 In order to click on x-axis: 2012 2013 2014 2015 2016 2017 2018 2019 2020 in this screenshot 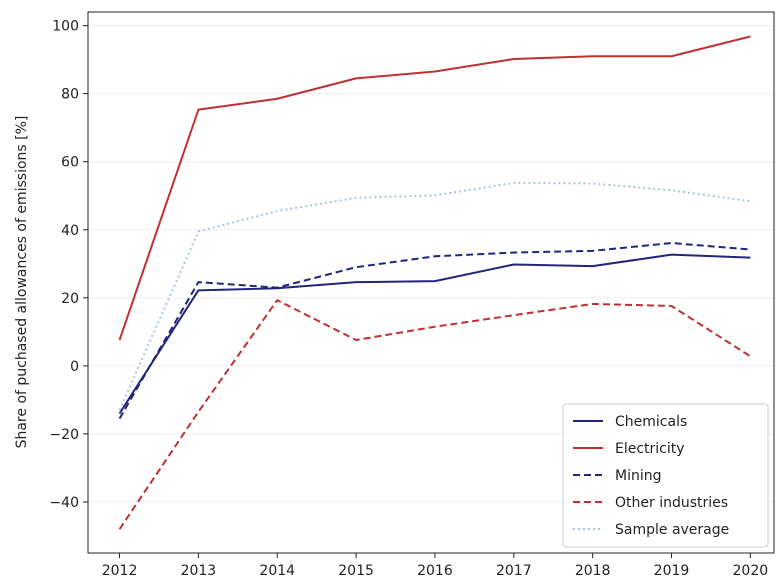, I will do `click(435, 566)`.